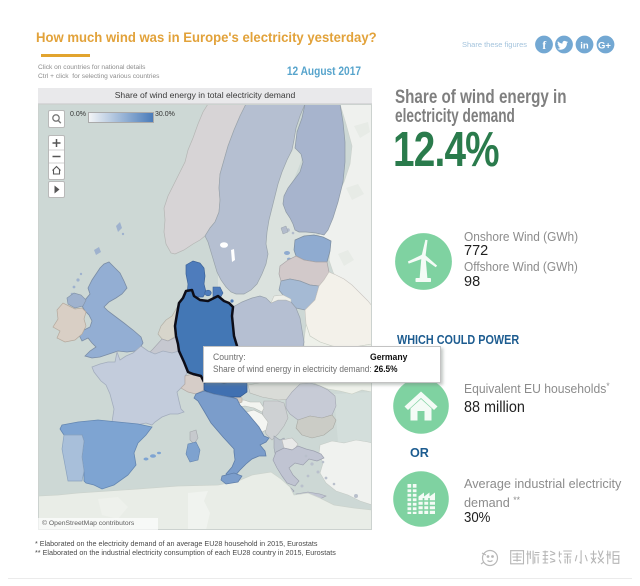 The height and width of the screenshot is (586, 640). I want to click on svg-text: G+, so click(604, 45).